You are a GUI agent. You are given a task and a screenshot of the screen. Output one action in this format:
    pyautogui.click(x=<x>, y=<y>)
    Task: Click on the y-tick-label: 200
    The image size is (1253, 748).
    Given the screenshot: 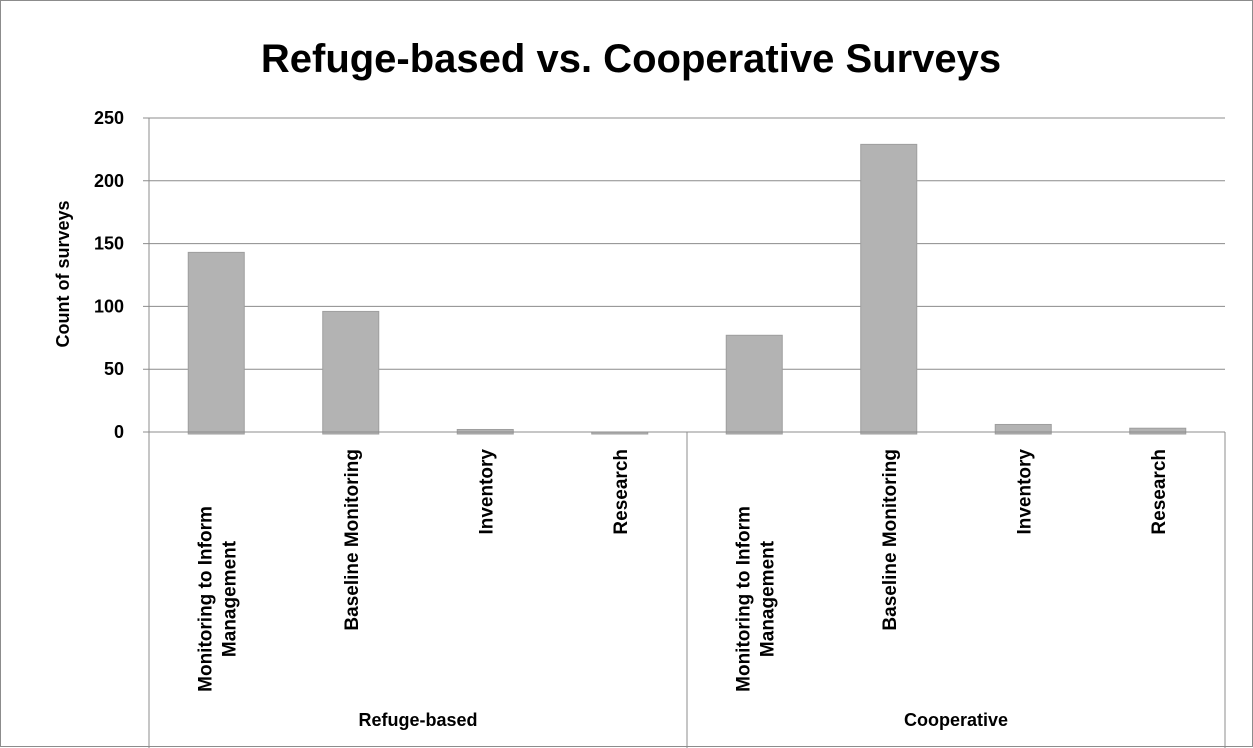 What is the action you would take?
    pyautogui.click(x=109, y=181)
    